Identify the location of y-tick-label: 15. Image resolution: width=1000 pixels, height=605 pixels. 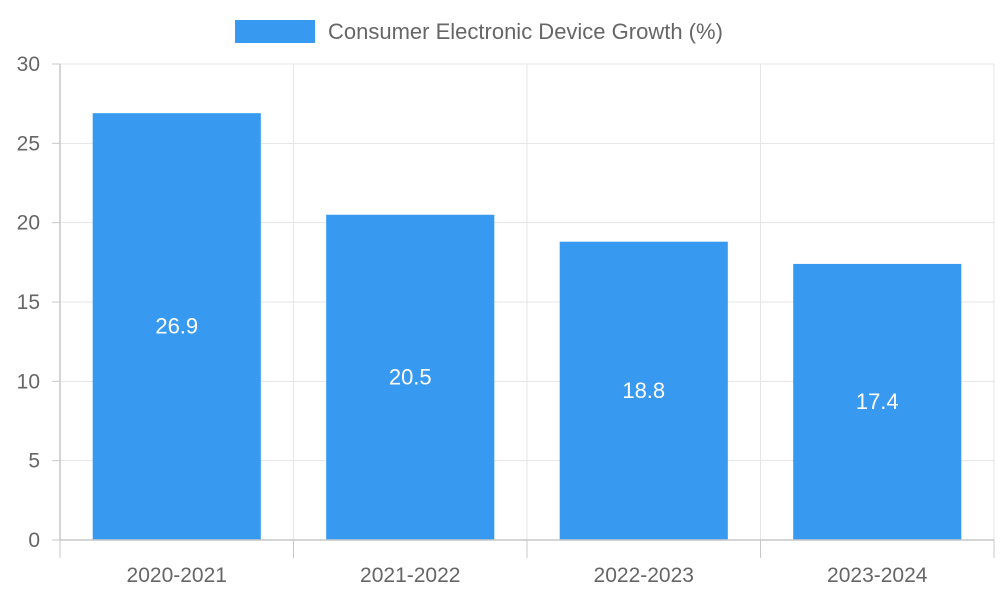
(28, 302).